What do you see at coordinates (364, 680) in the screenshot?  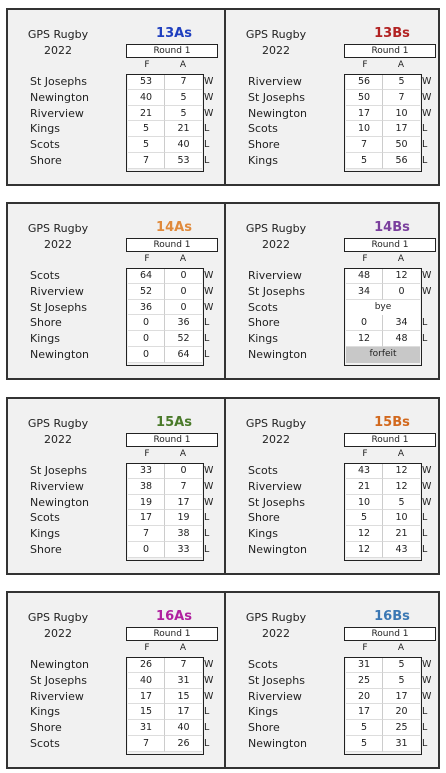 I see `points-for: 25` at bounding box center [364, 680].